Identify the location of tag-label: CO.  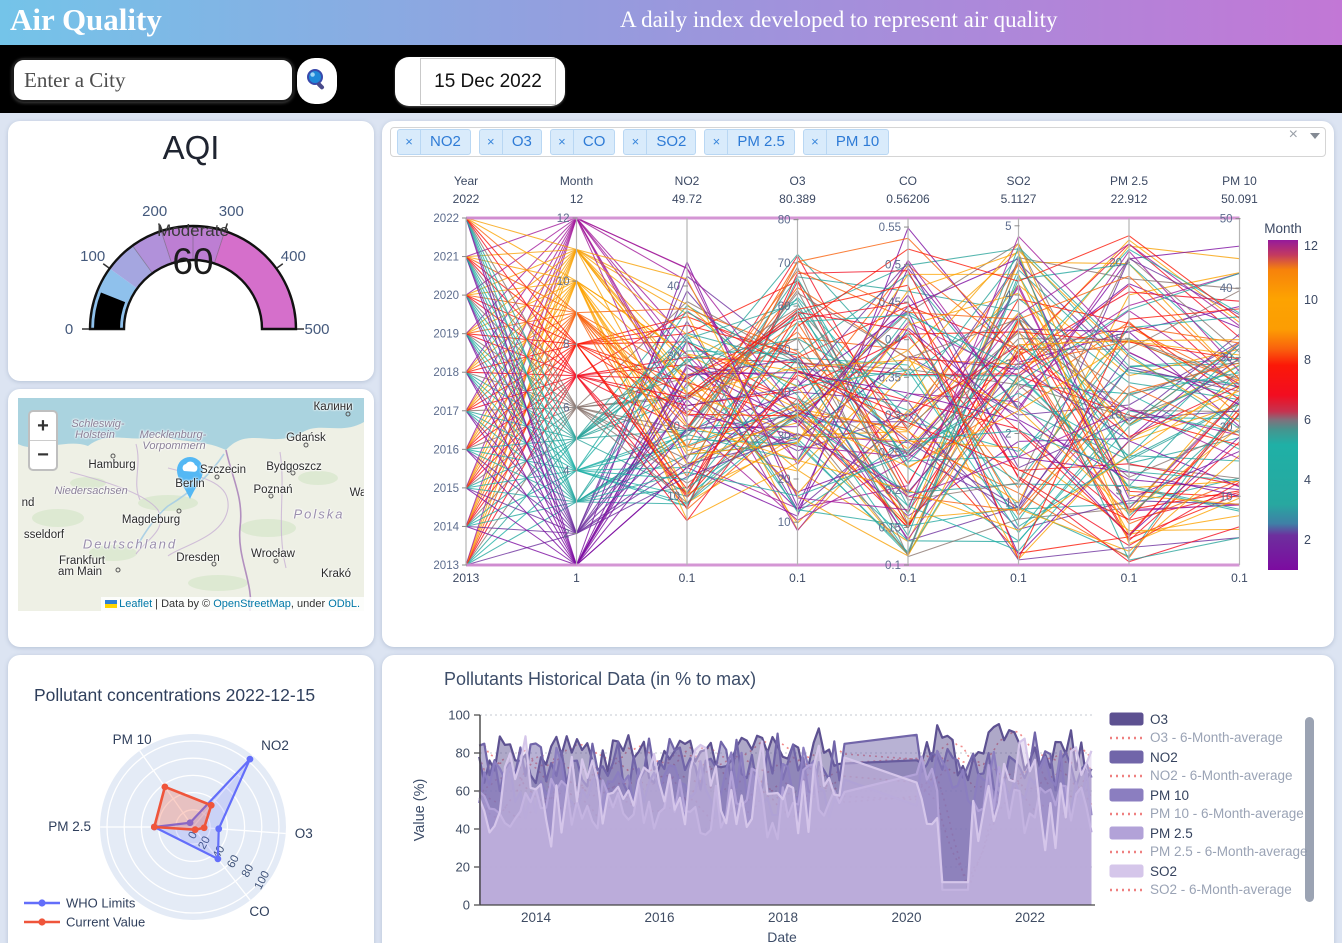
(594, 142).